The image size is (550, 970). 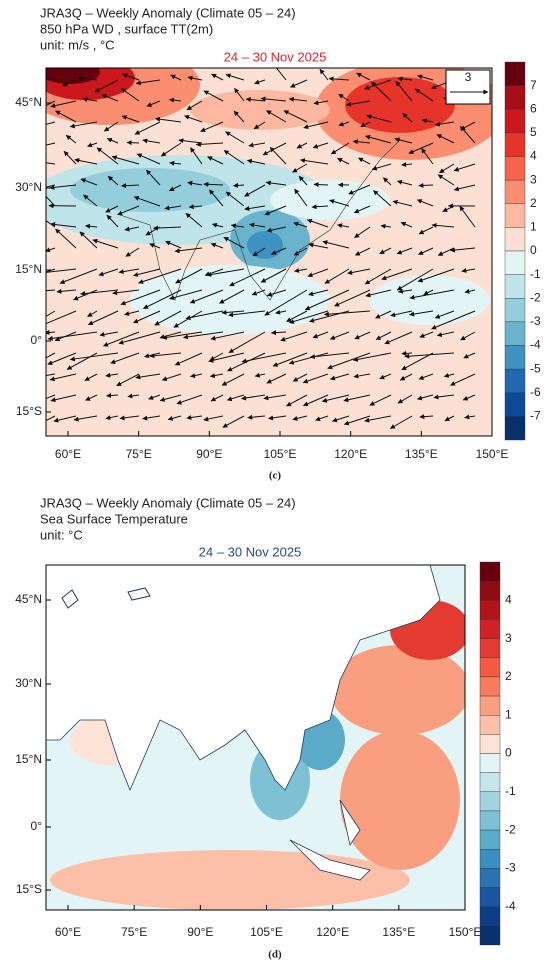 I want to click on title-line: unit: °C, so click(x=61, y=534).